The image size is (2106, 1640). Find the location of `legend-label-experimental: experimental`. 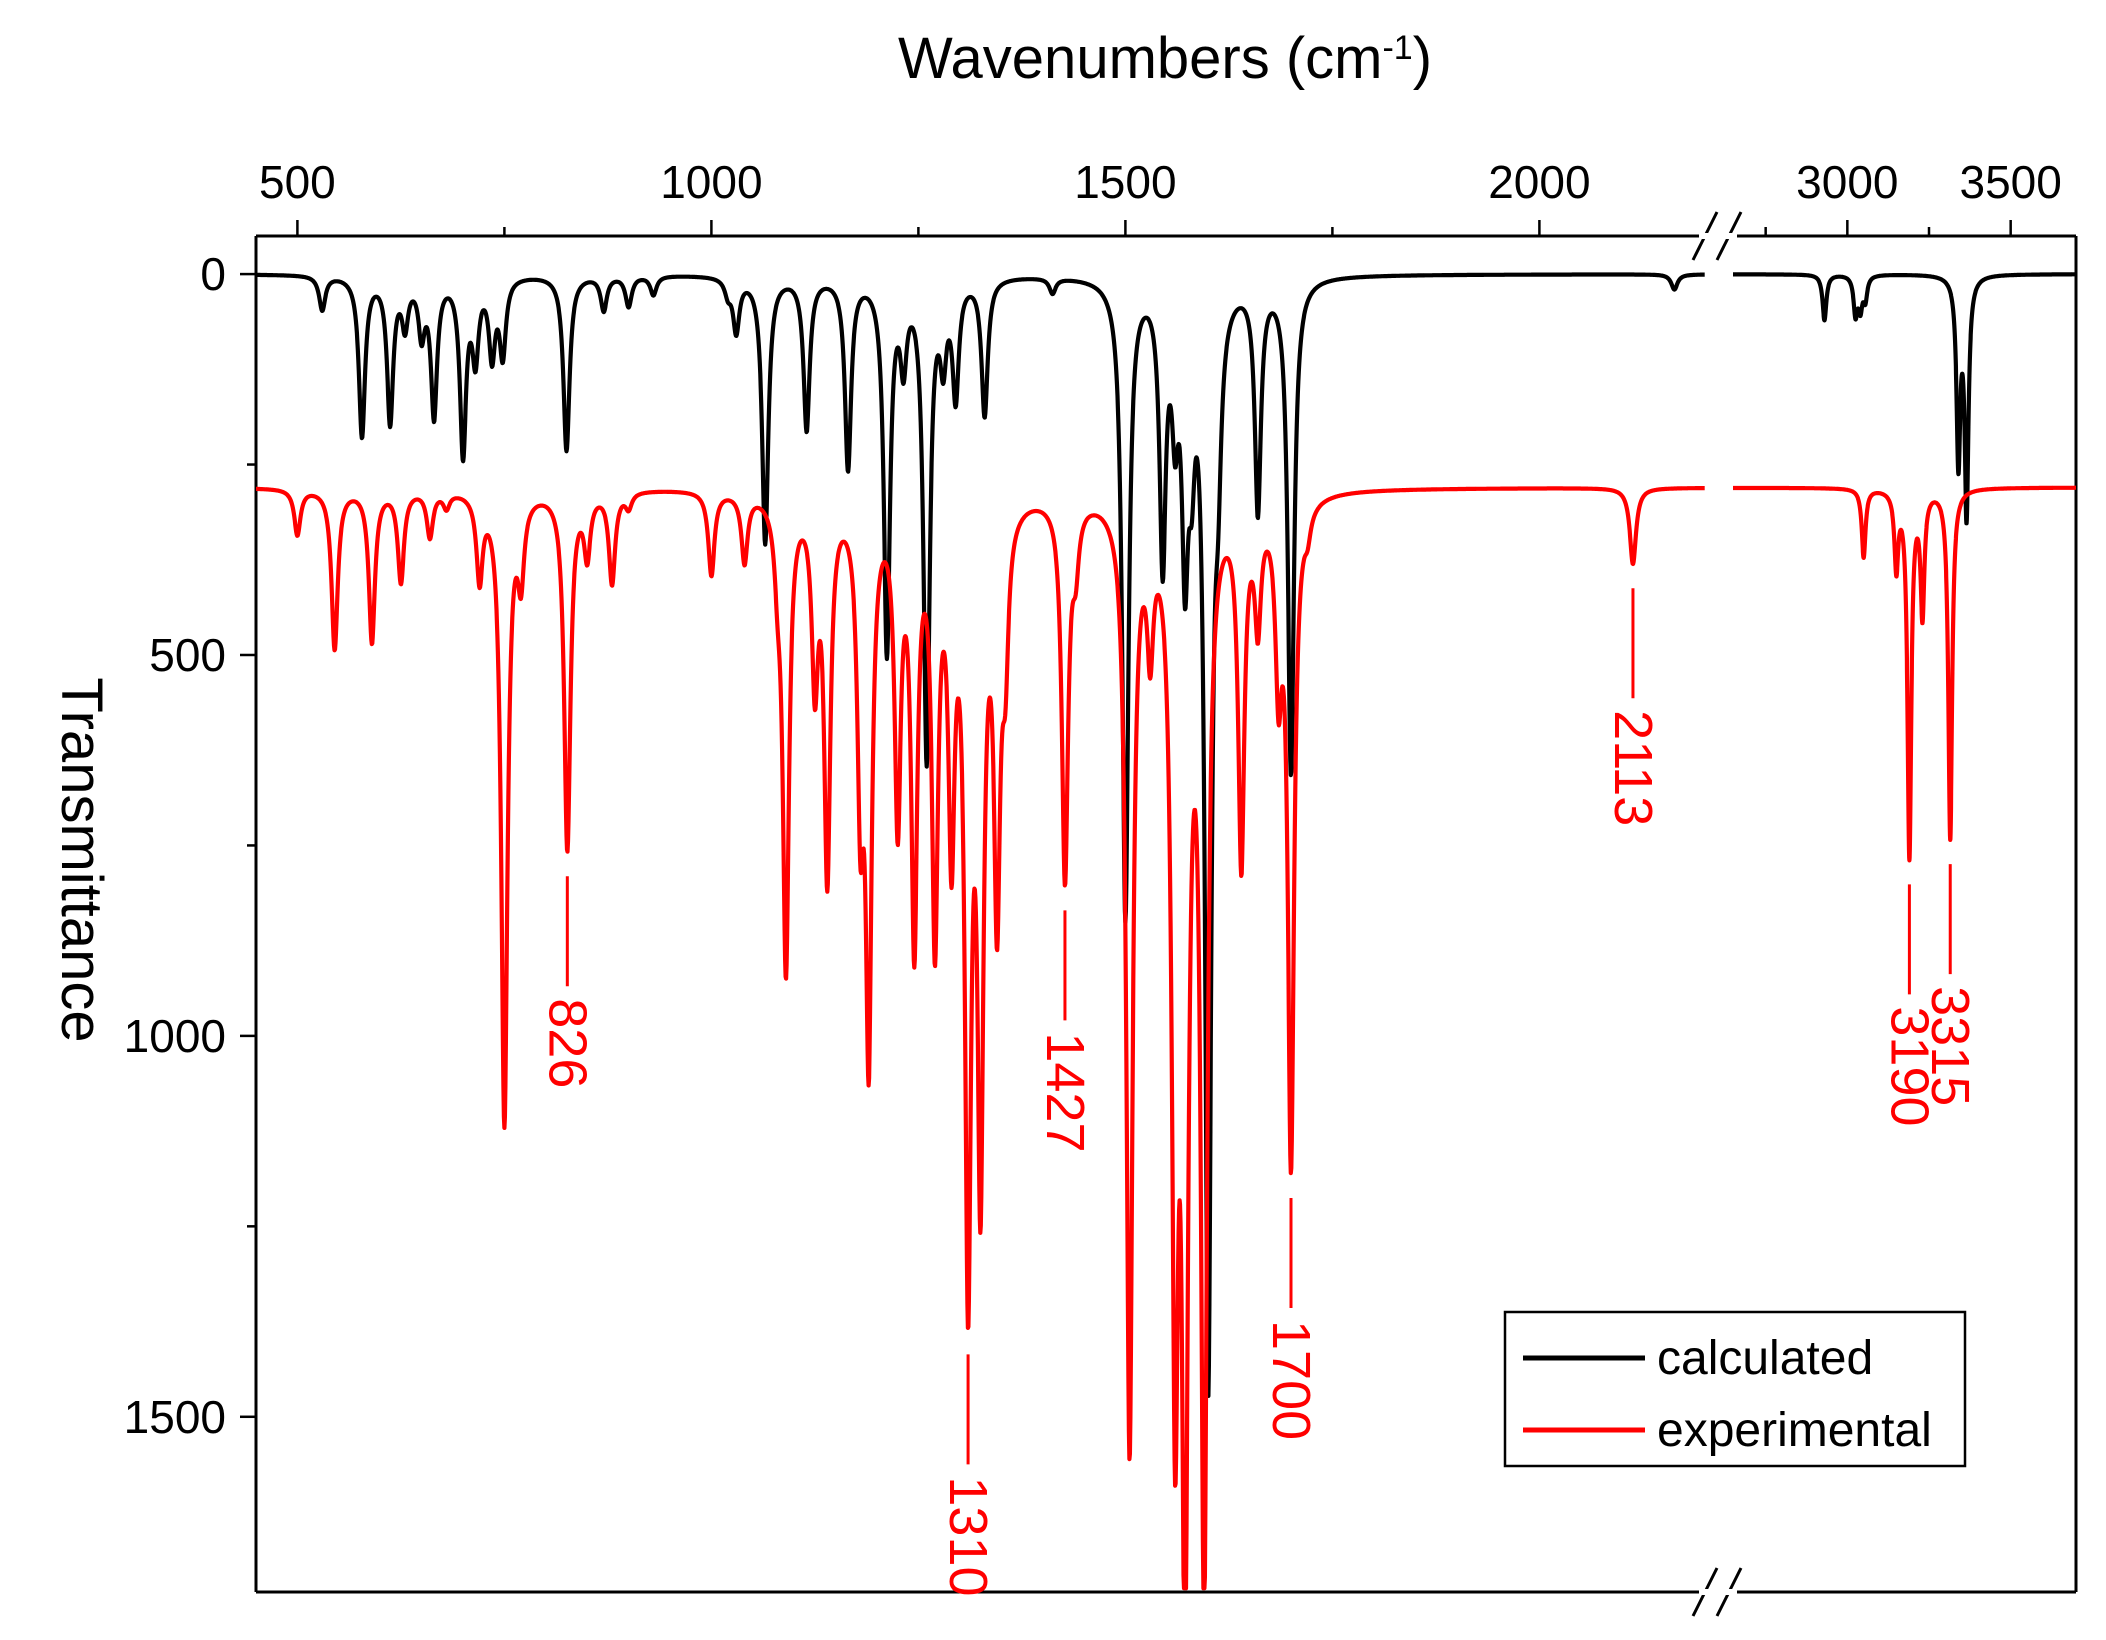

legend-label-experimental: experimental is located at coordinates (1794, 1430).